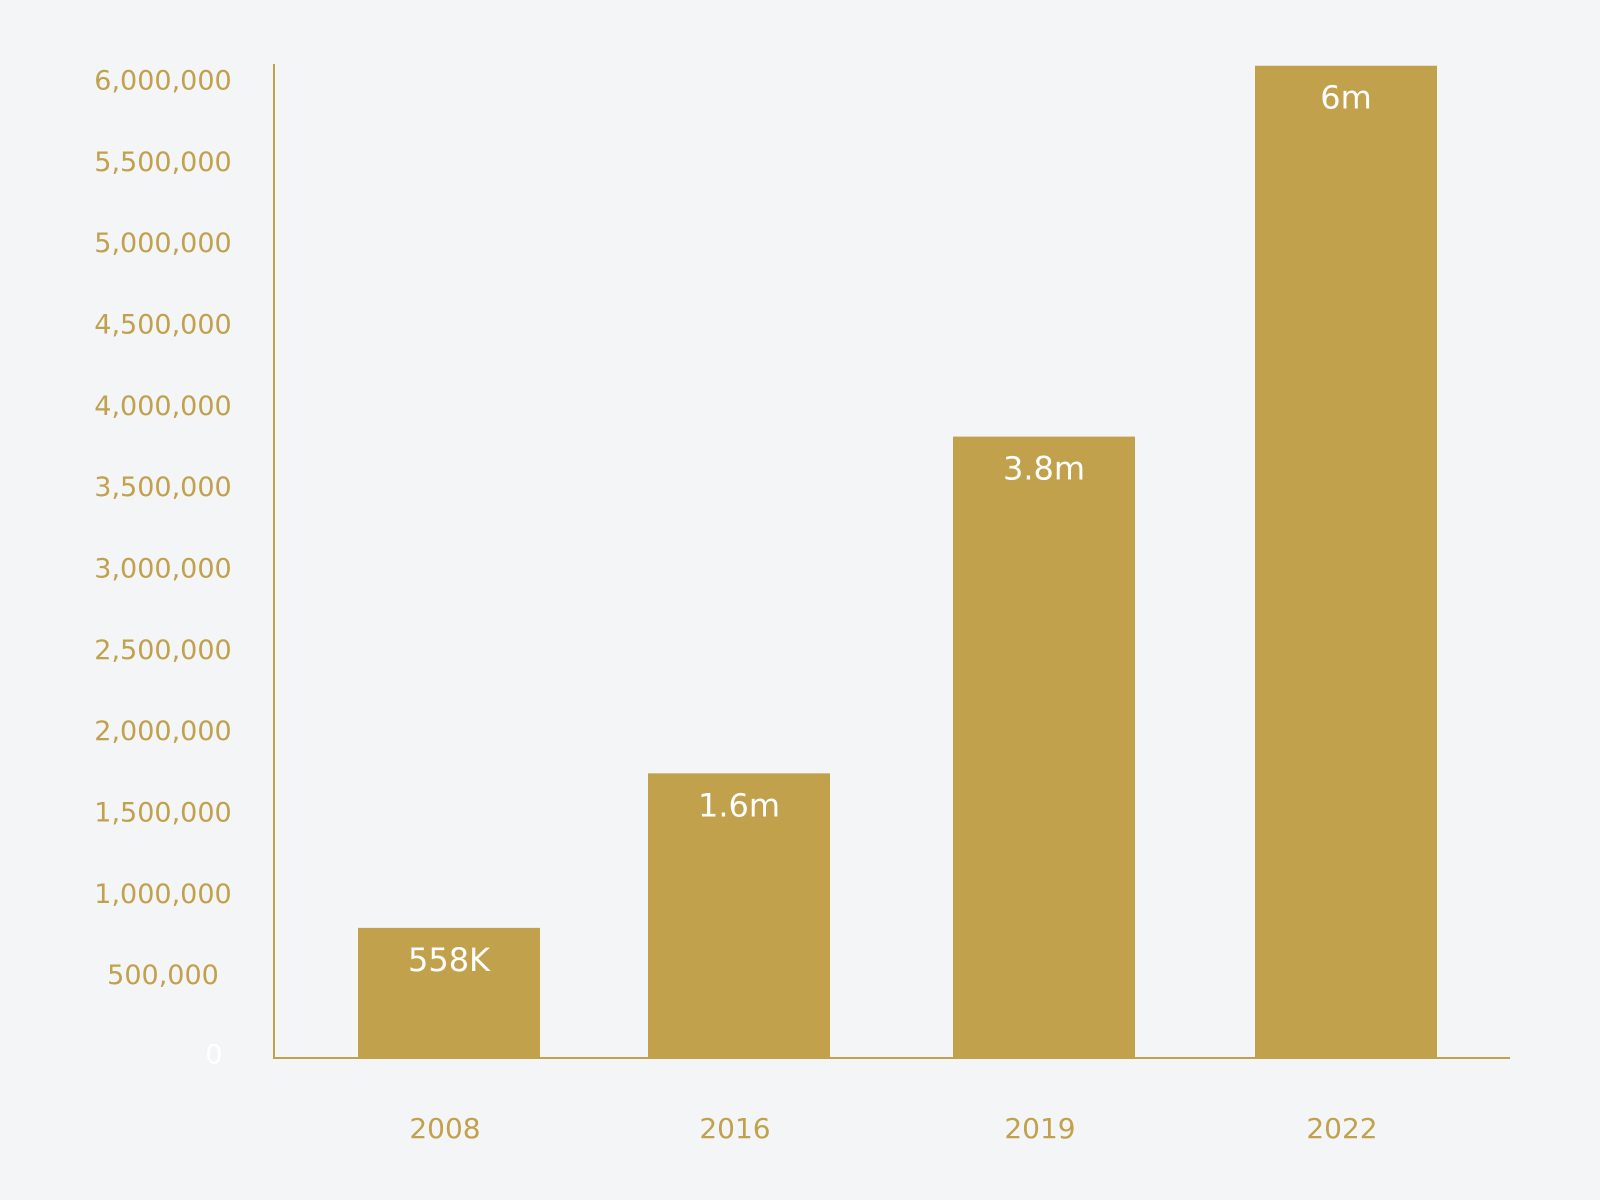 The width and height of the screenshot is (1600, 1200). I want to click on y-tick-label: 3,500,000, so click(162, 487).